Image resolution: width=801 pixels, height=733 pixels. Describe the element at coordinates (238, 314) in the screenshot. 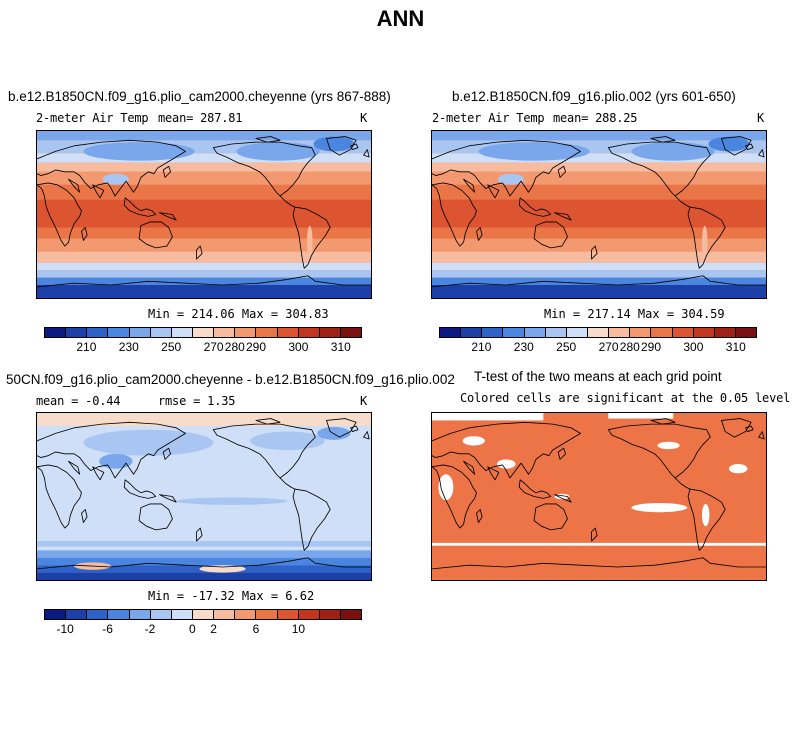

I see `panel1-minmax: Min = 214.06 Max = 304.83` at that location.